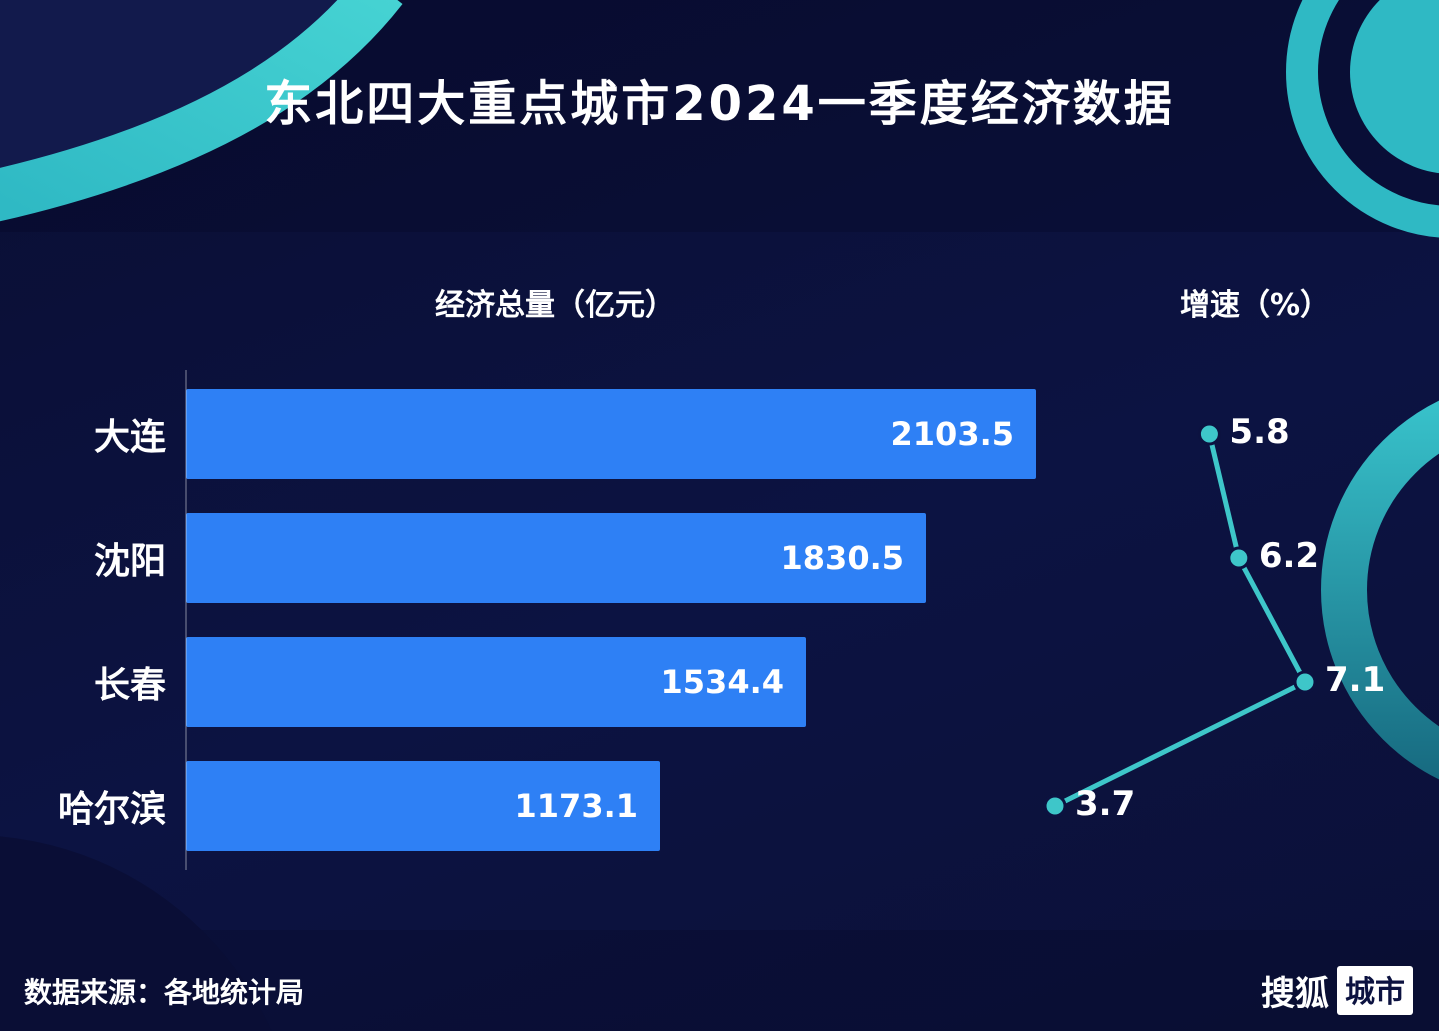 The height and width of the screenshot is (1031, 1439). Describe the element at coordinates (952, 434) in the screenshot. I see `gdp-value-label: 2103.5` at that location.